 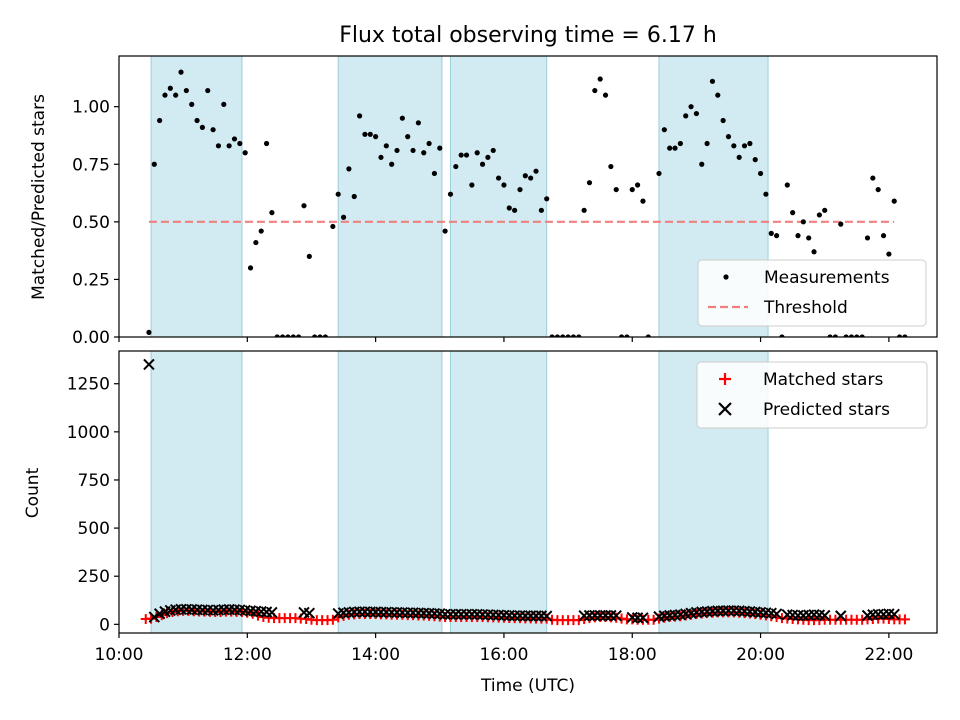 I want to click on legend-marker, so click(x=725, y=379).